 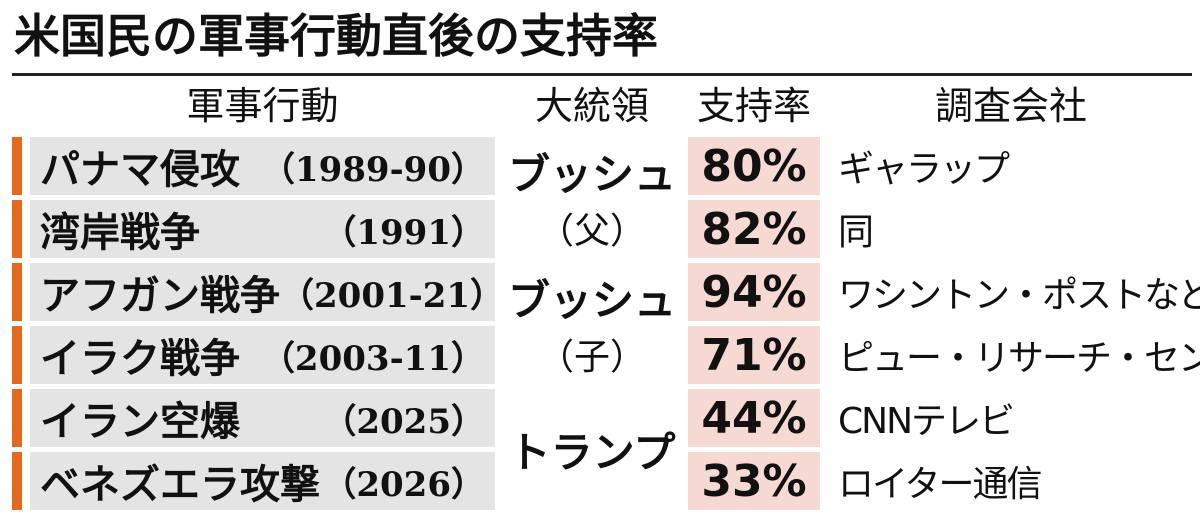 What do you see at coordinates (403, 232) in the screenshot?
I see `period: （1991）` at bounding box center [403, 232].